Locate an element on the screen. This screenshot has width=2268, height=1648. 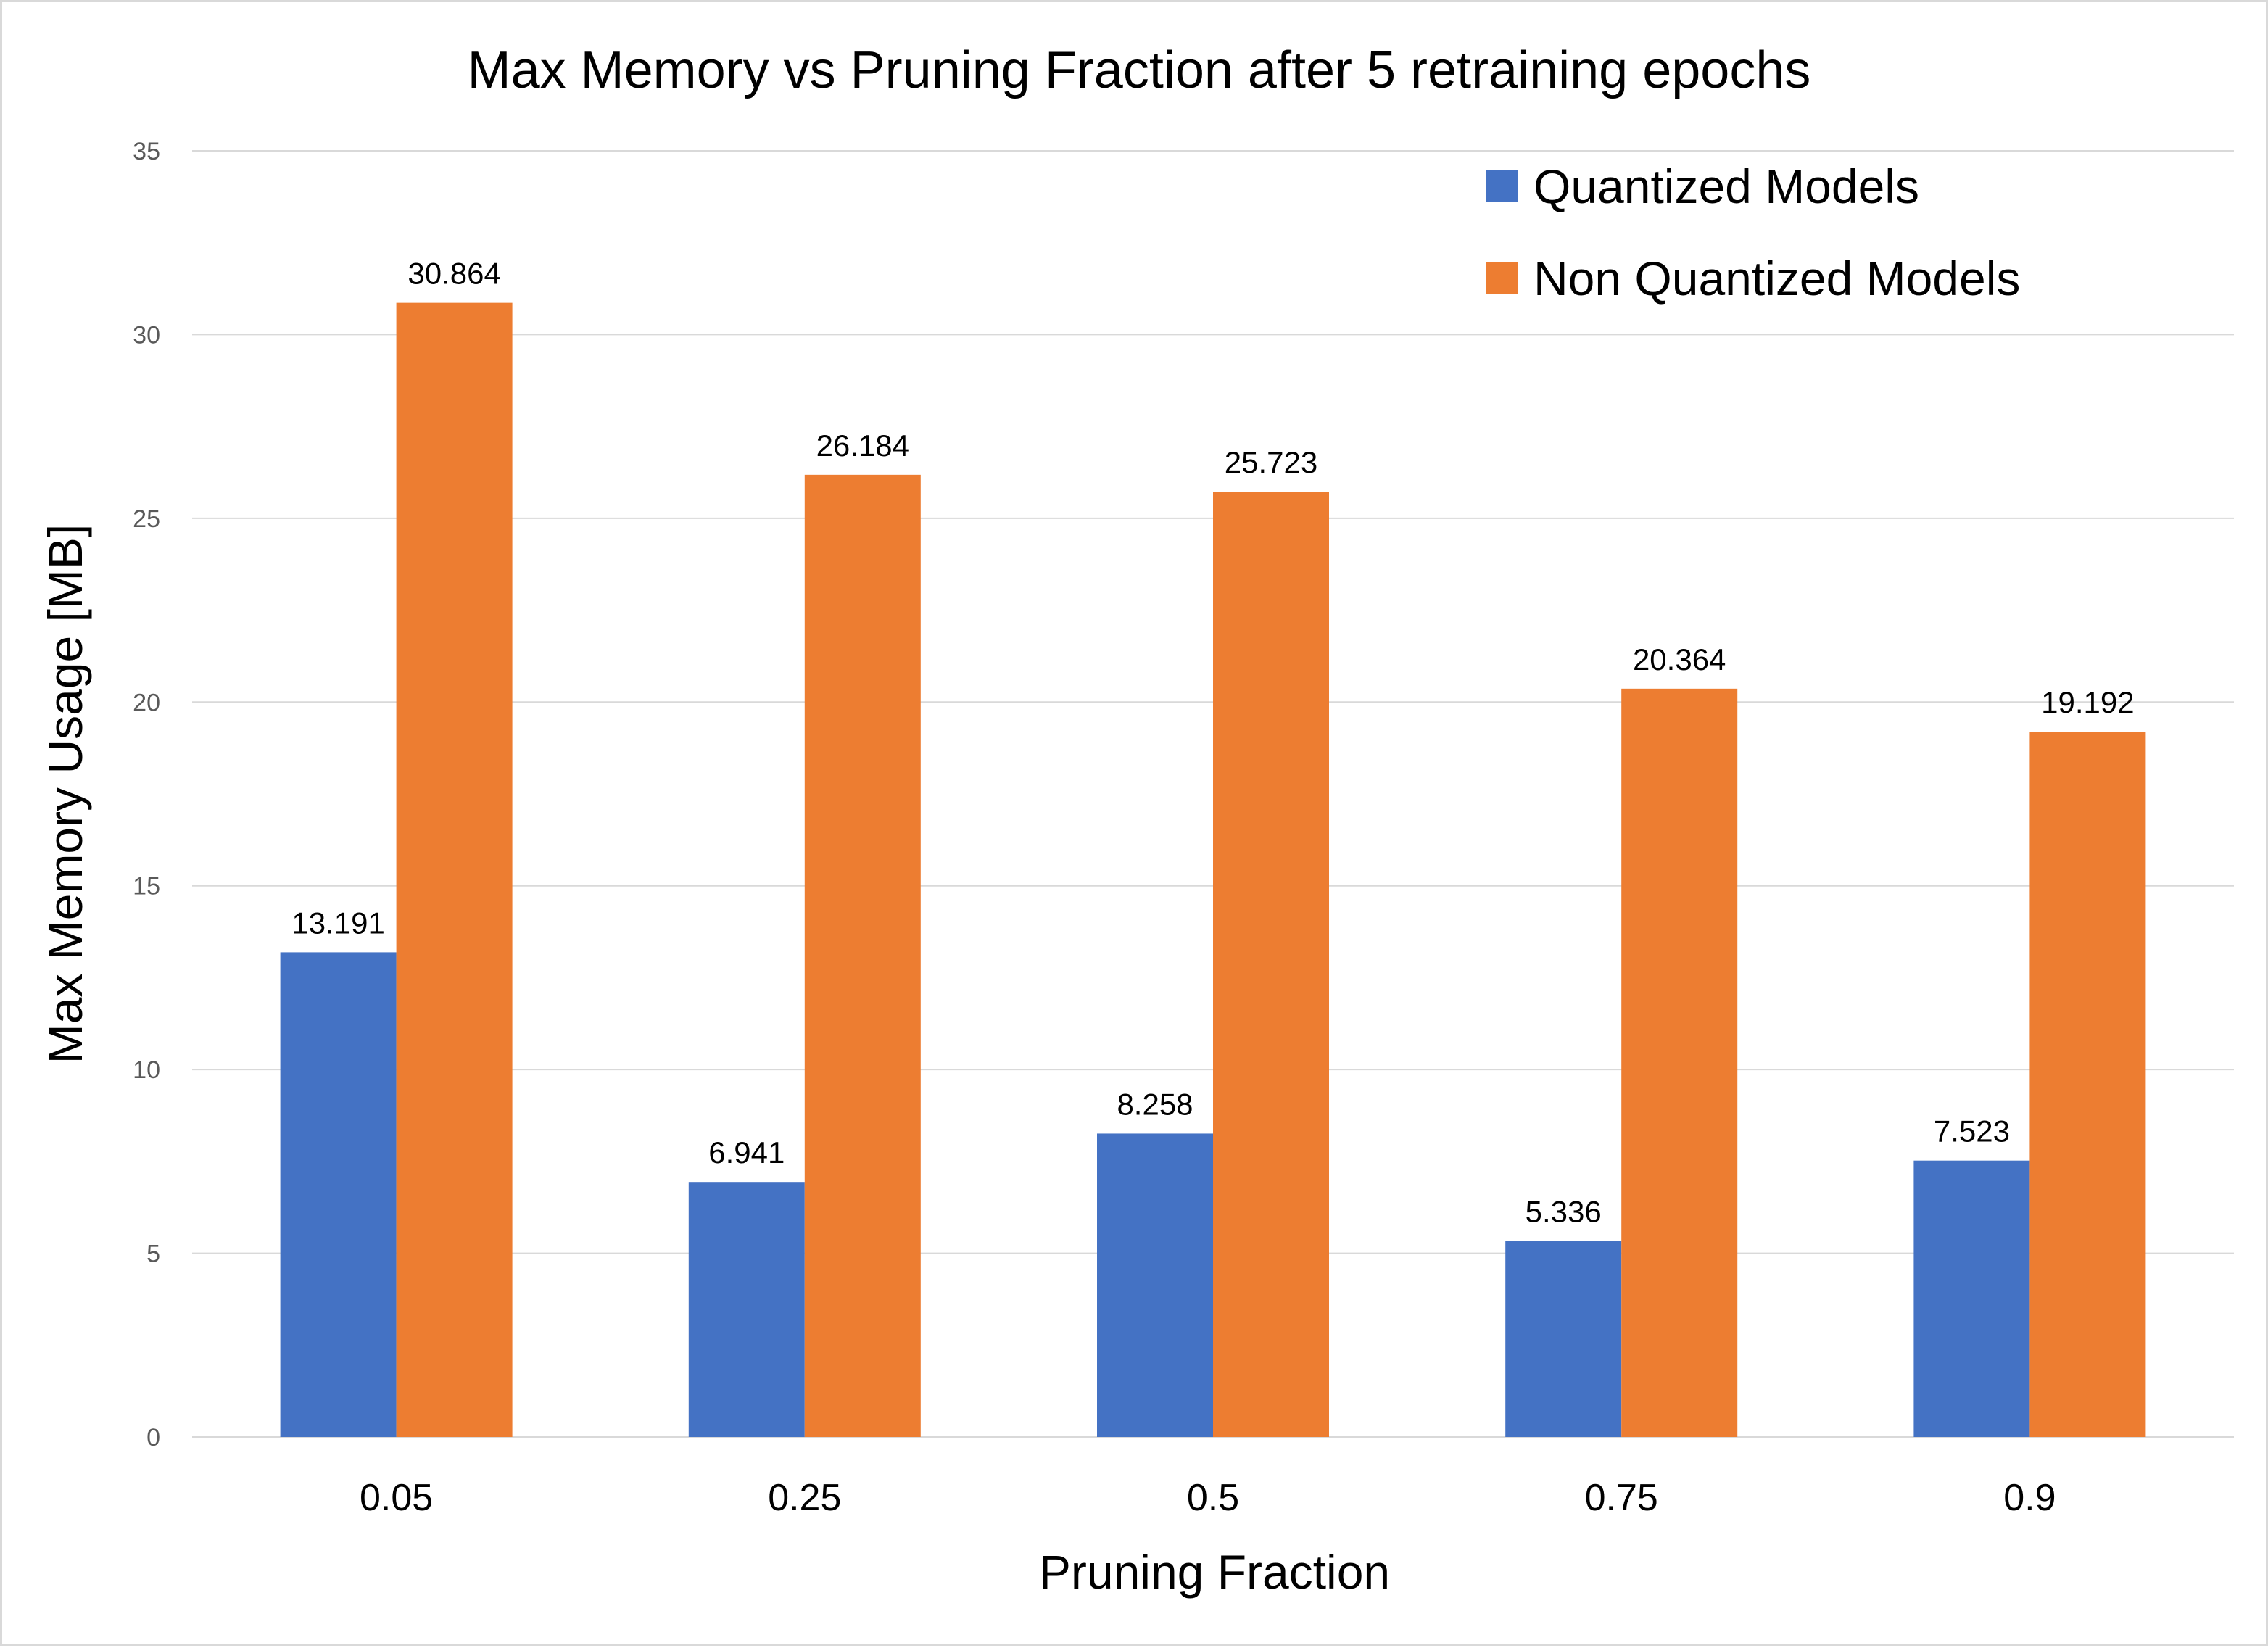
y-tick-label: 15 is located at coordinates (146, 886).